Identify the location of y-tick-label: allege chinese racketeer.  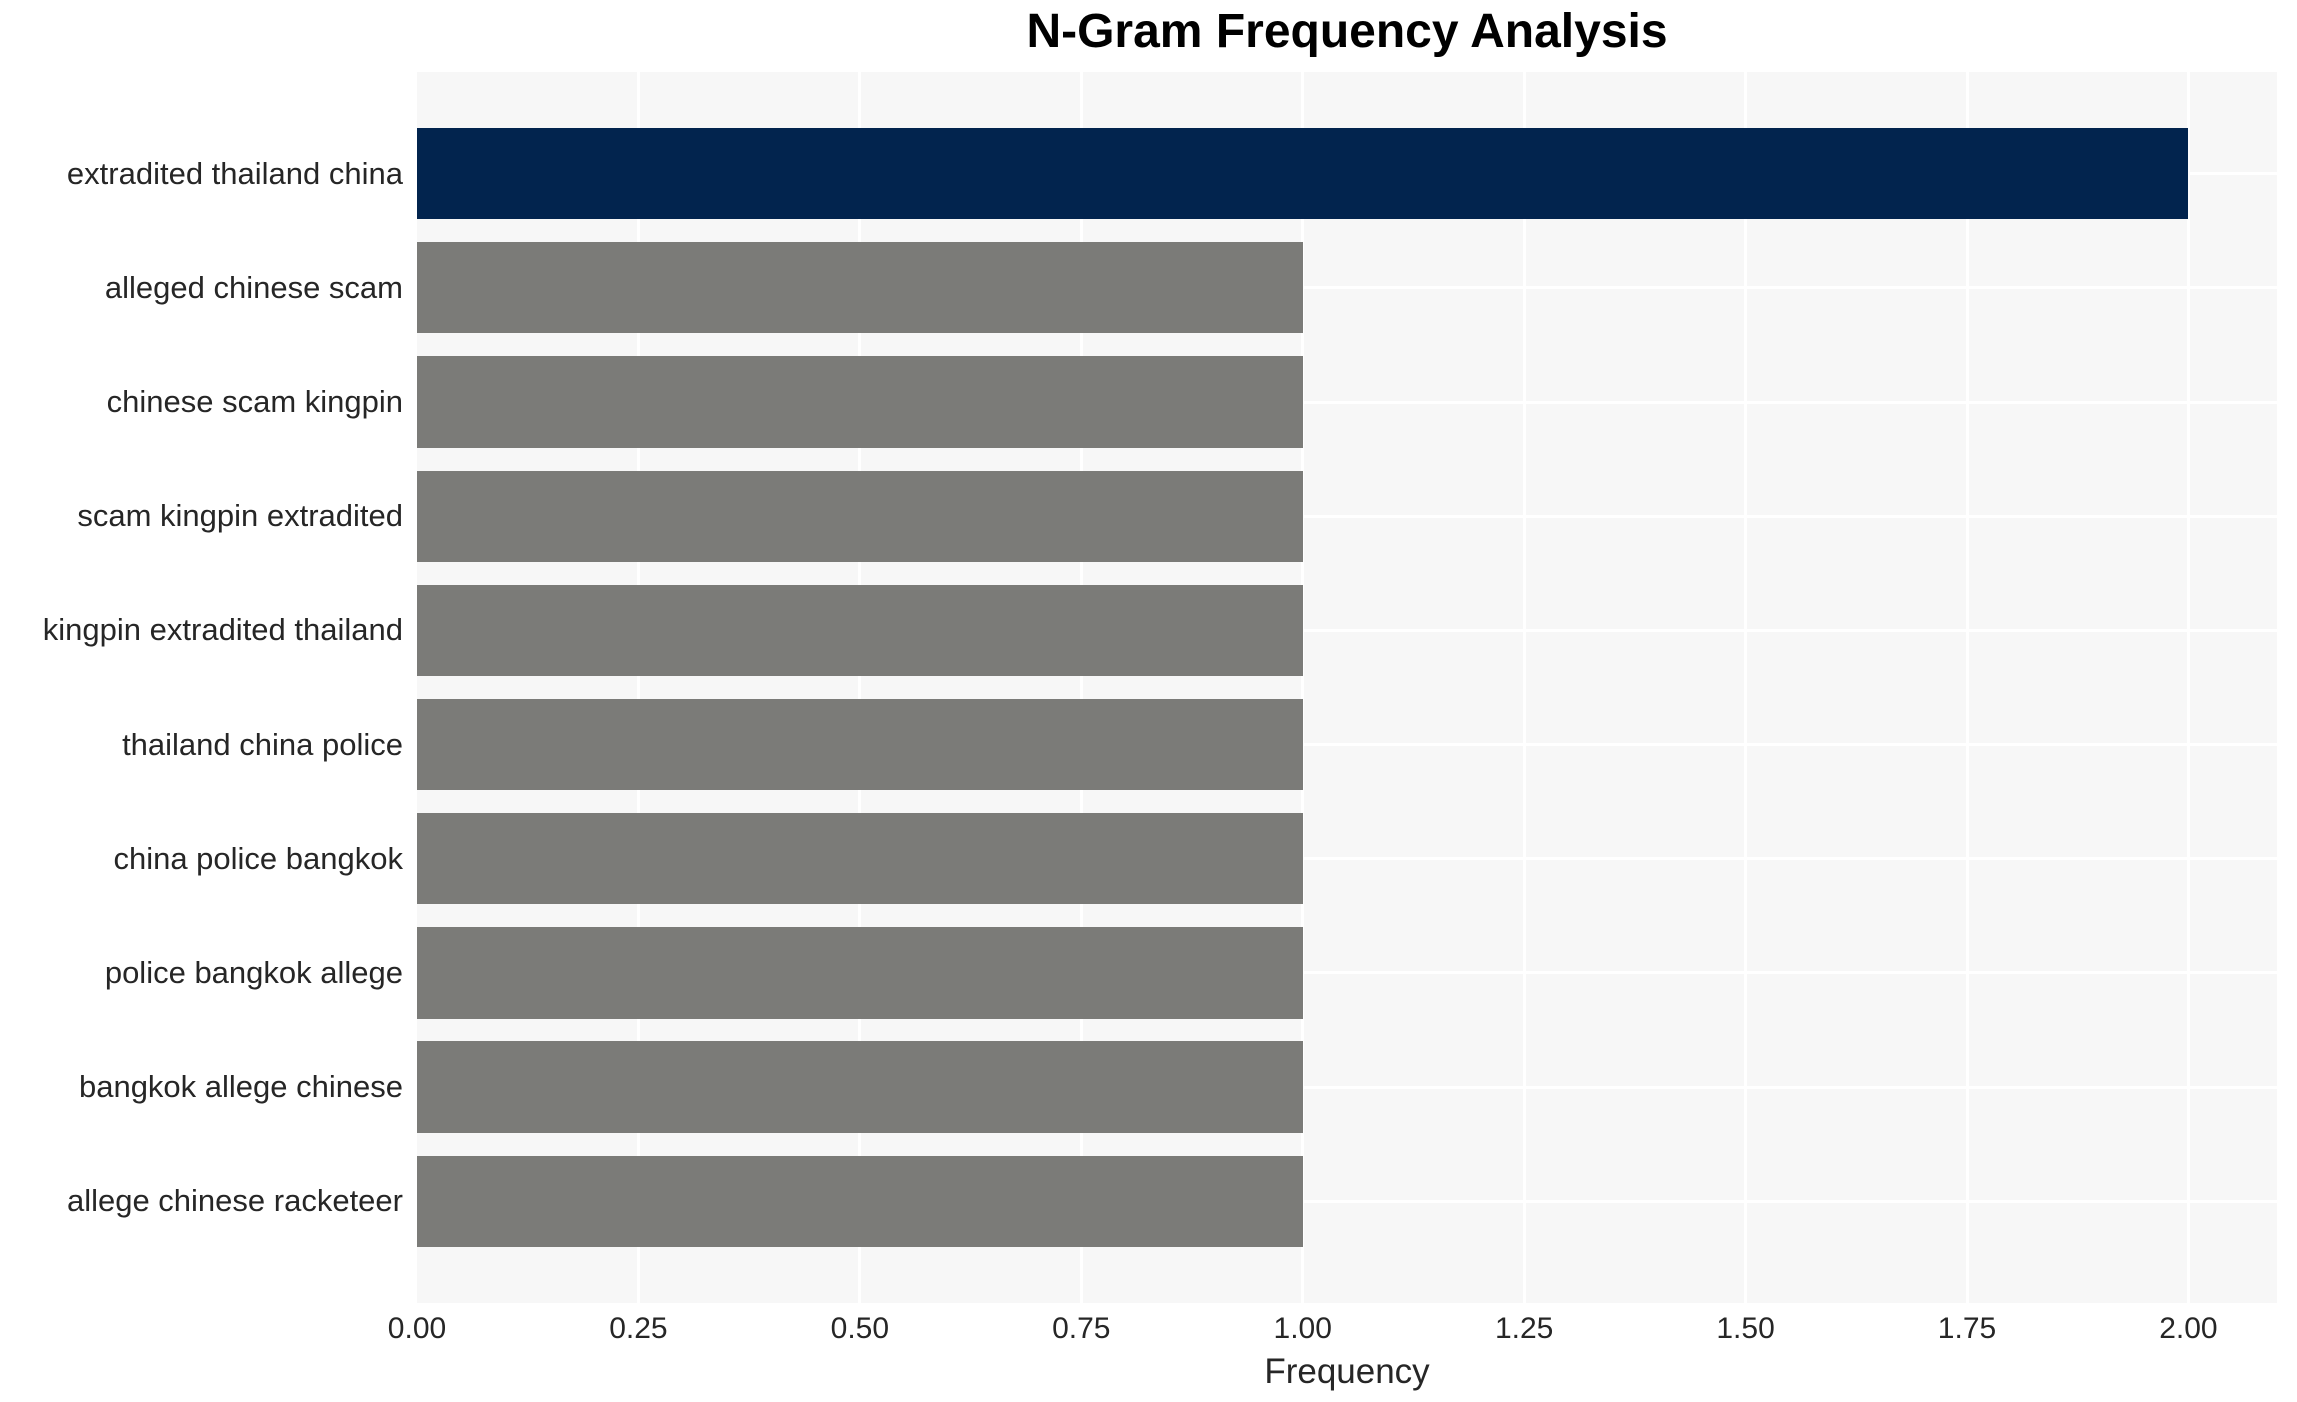
(234, 1201).